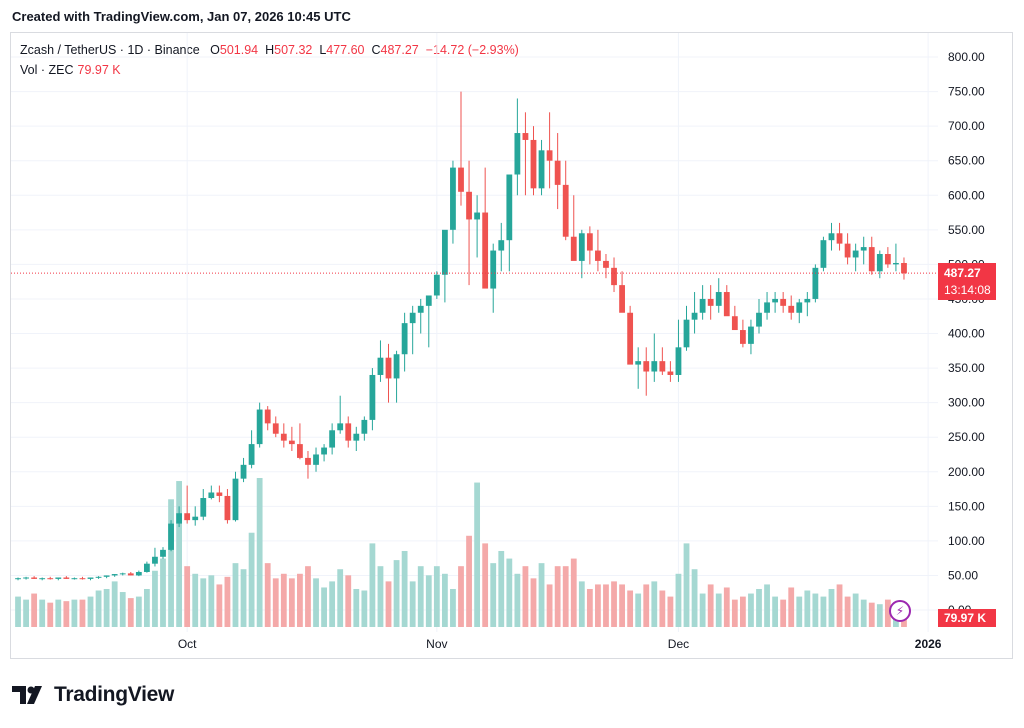 This screenshot has height=728, width=1024. I want to click on open-value: 501.94, so click(239, 50).